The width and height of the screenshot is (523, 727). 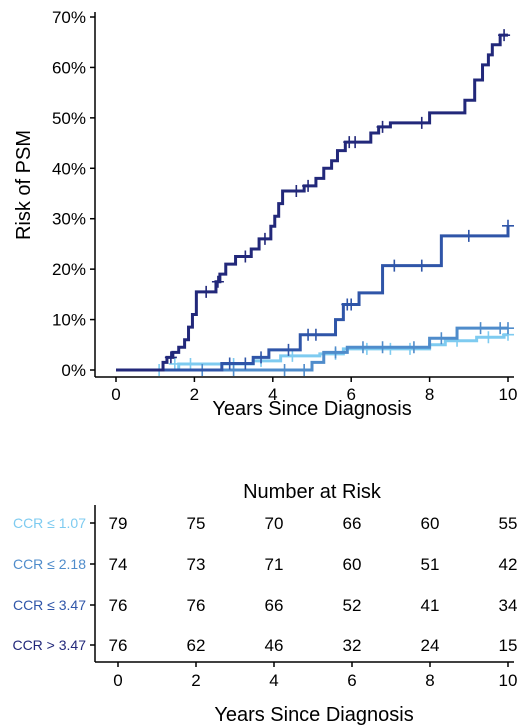 I want to click on x-tick-label: 8, so click(x=429, y=394).